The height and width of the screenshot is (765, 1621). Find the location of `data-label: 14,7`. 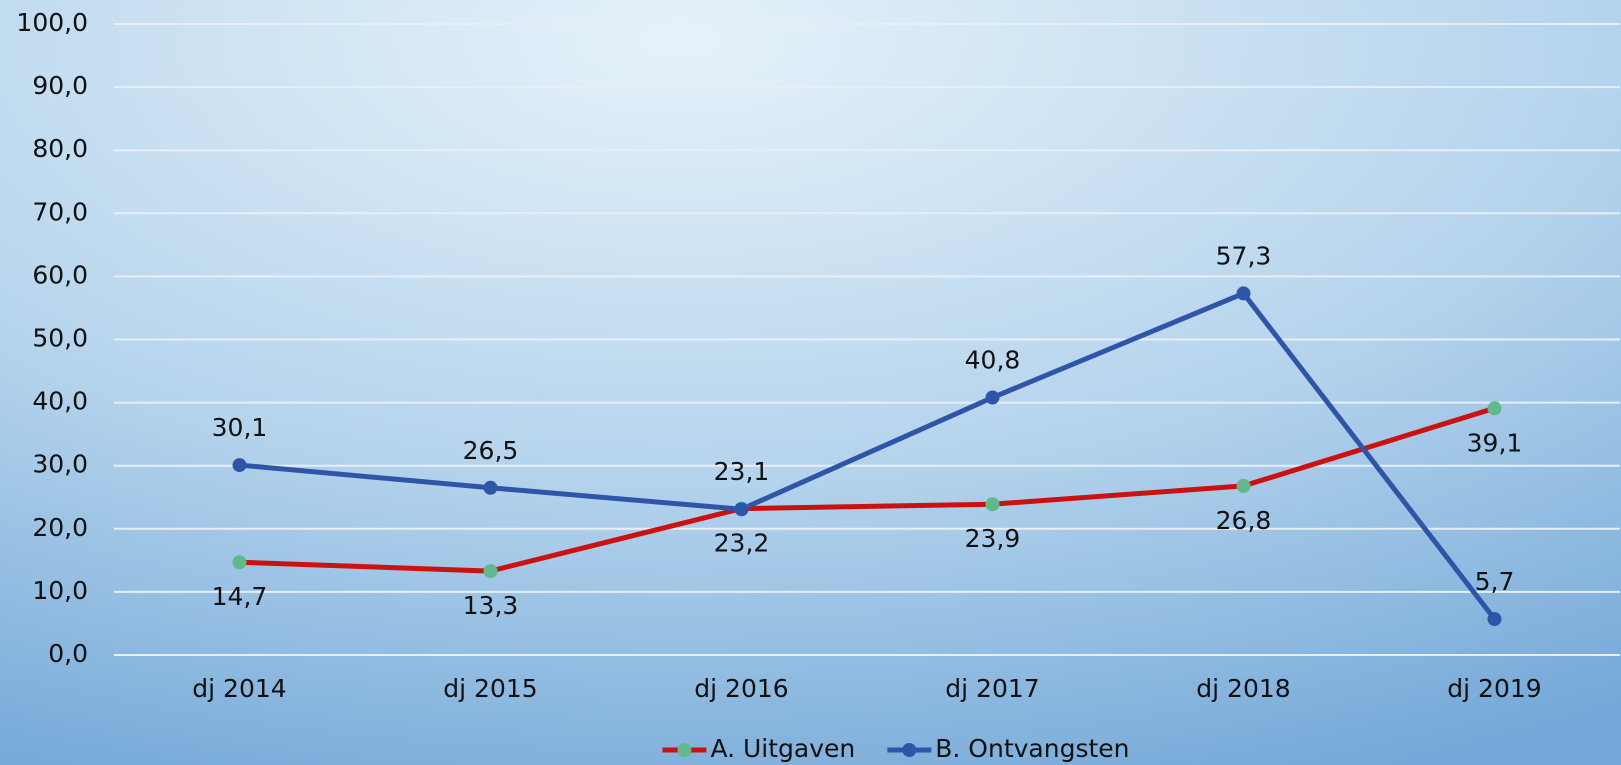

data-label: 14,7 is located at coordinates (240, 596).